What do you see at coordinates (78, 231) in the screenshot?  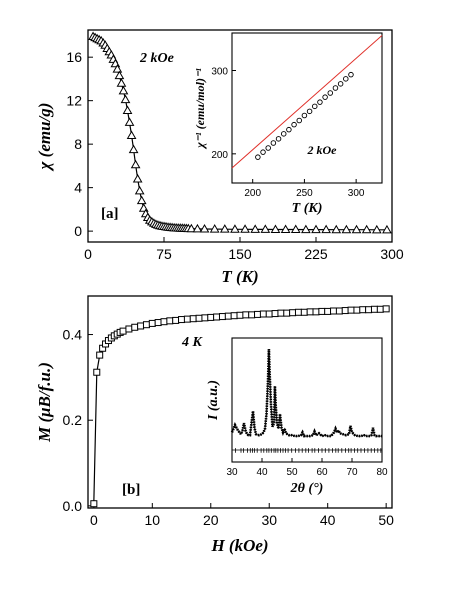 I see `a-ytick-label: 0` at bounding box center [78, 231].